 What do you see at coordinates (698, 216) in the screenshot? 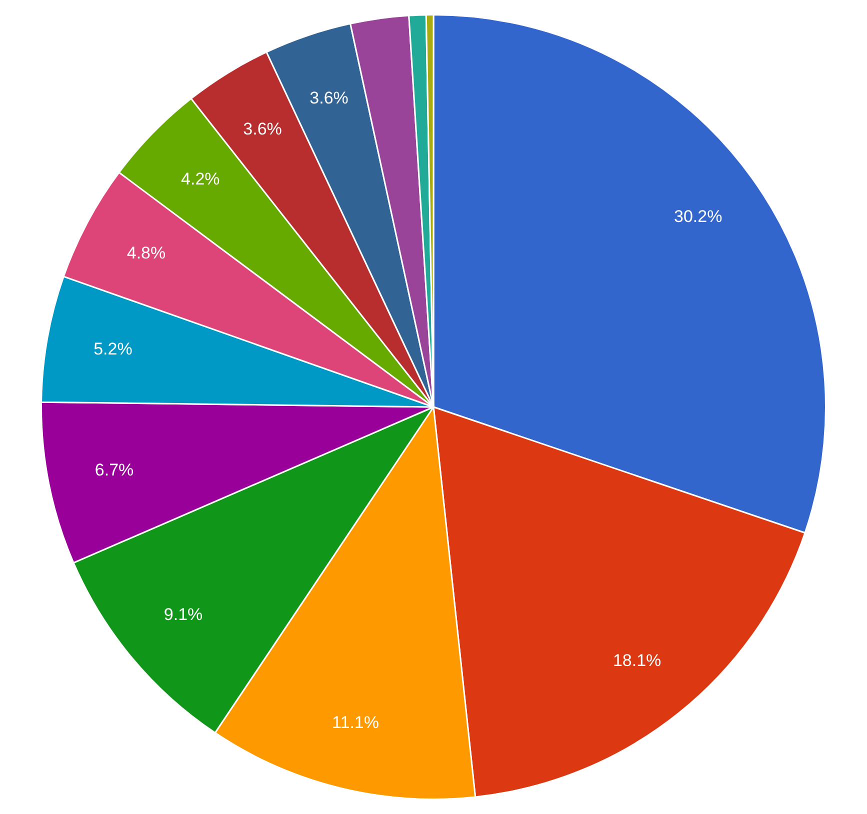
I see `data-label: 30.2%` at bounding box center [698, 216].